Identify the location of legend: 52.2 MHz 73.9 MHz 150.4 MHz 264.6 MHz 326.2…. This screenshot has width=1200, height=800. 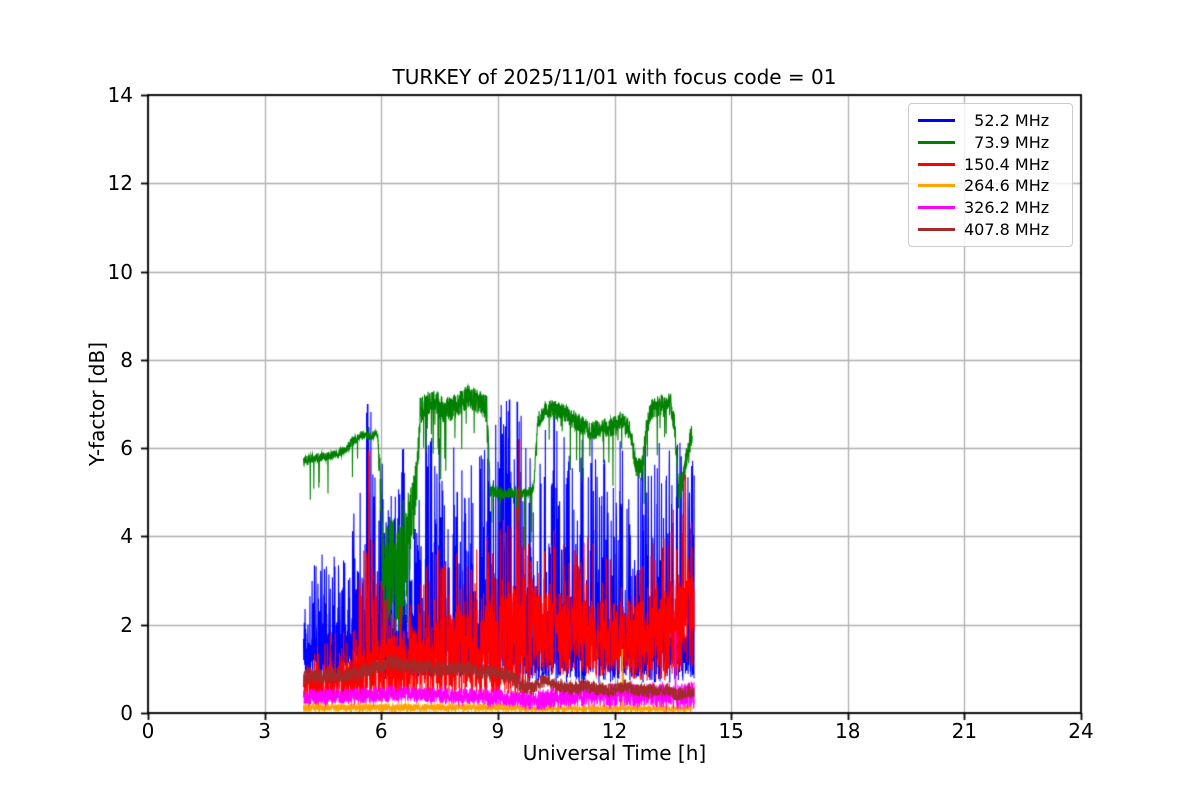
(990, 175).